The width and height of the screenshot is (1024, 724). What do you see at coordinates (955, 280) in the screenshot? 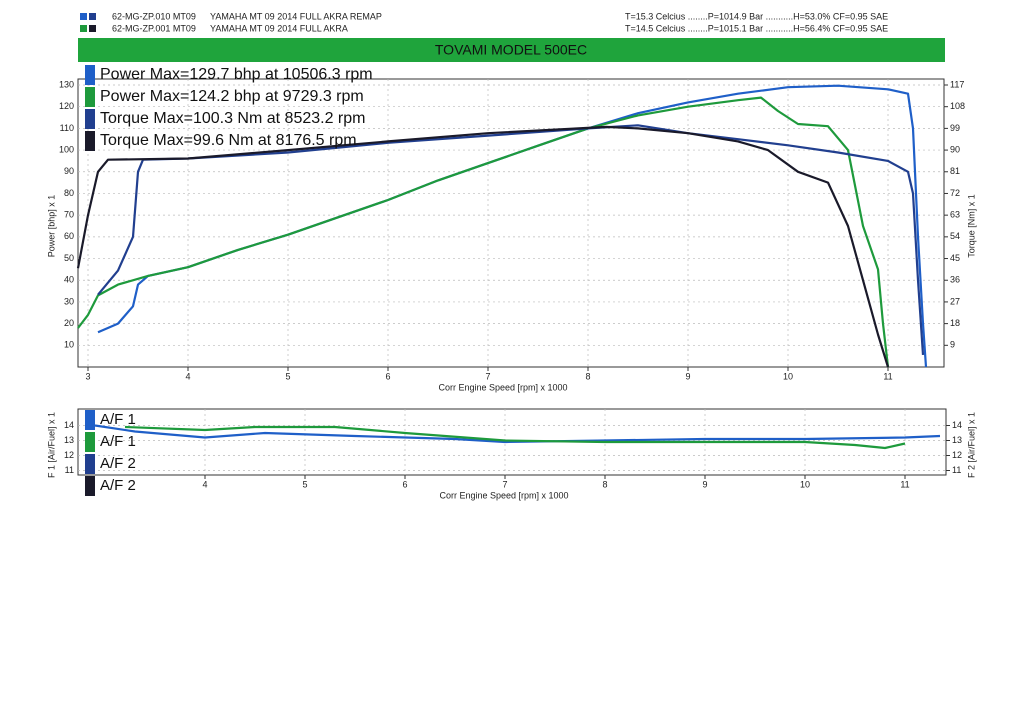
I see `y2-tick-label: 36` at bounding box center [955, 280].